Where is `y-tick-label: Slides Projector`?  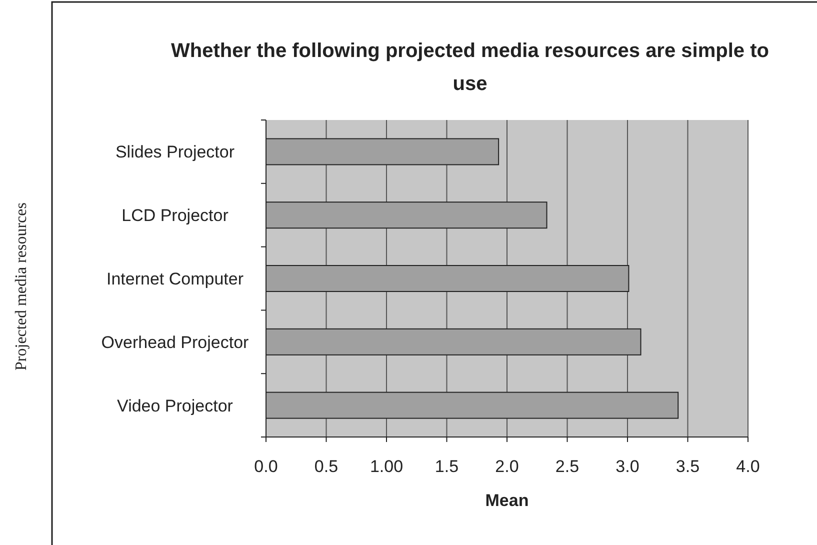
y-tick-label: Slides Projector is located at coordinates (175, 152).